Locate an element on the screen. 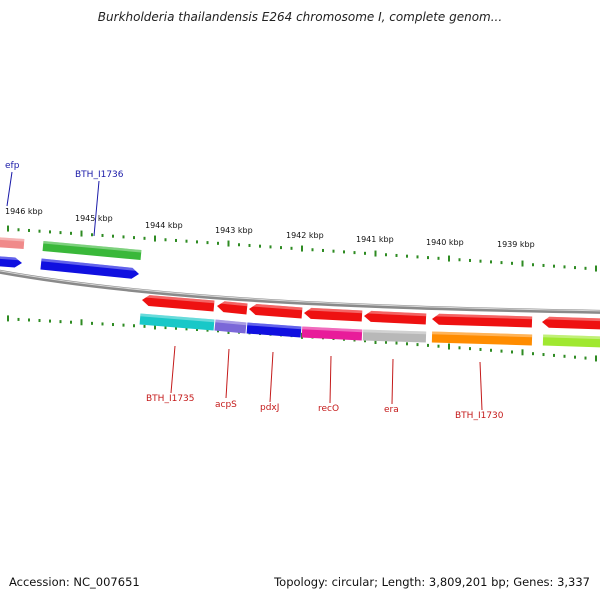 This screenshot has height=600, width=600. gene-bth-i1735 is located at coordinates (178, 303).